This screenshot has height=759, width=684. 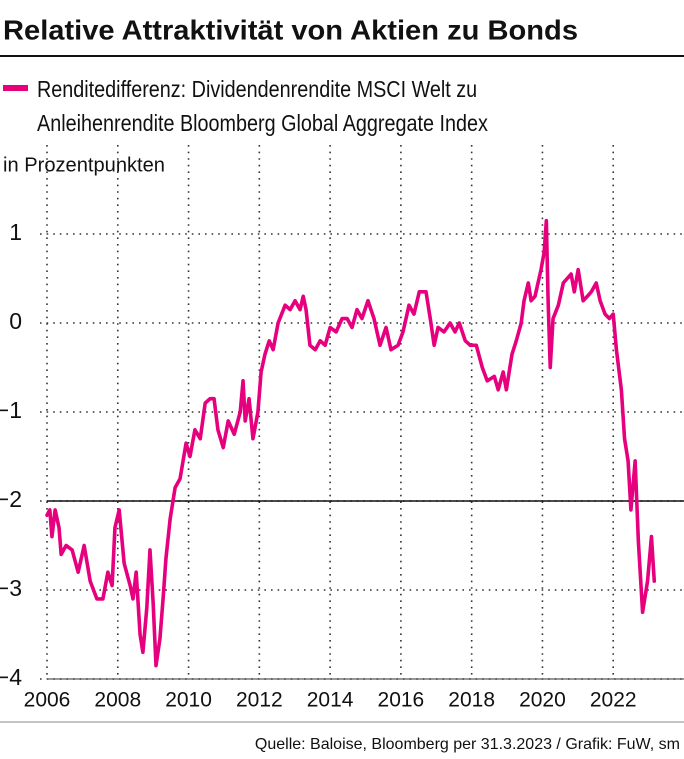 What do you see at coordinates (188, 700) in the screenshot?
I see `x-tick-label: 2010` at bounding box center [188, 700].